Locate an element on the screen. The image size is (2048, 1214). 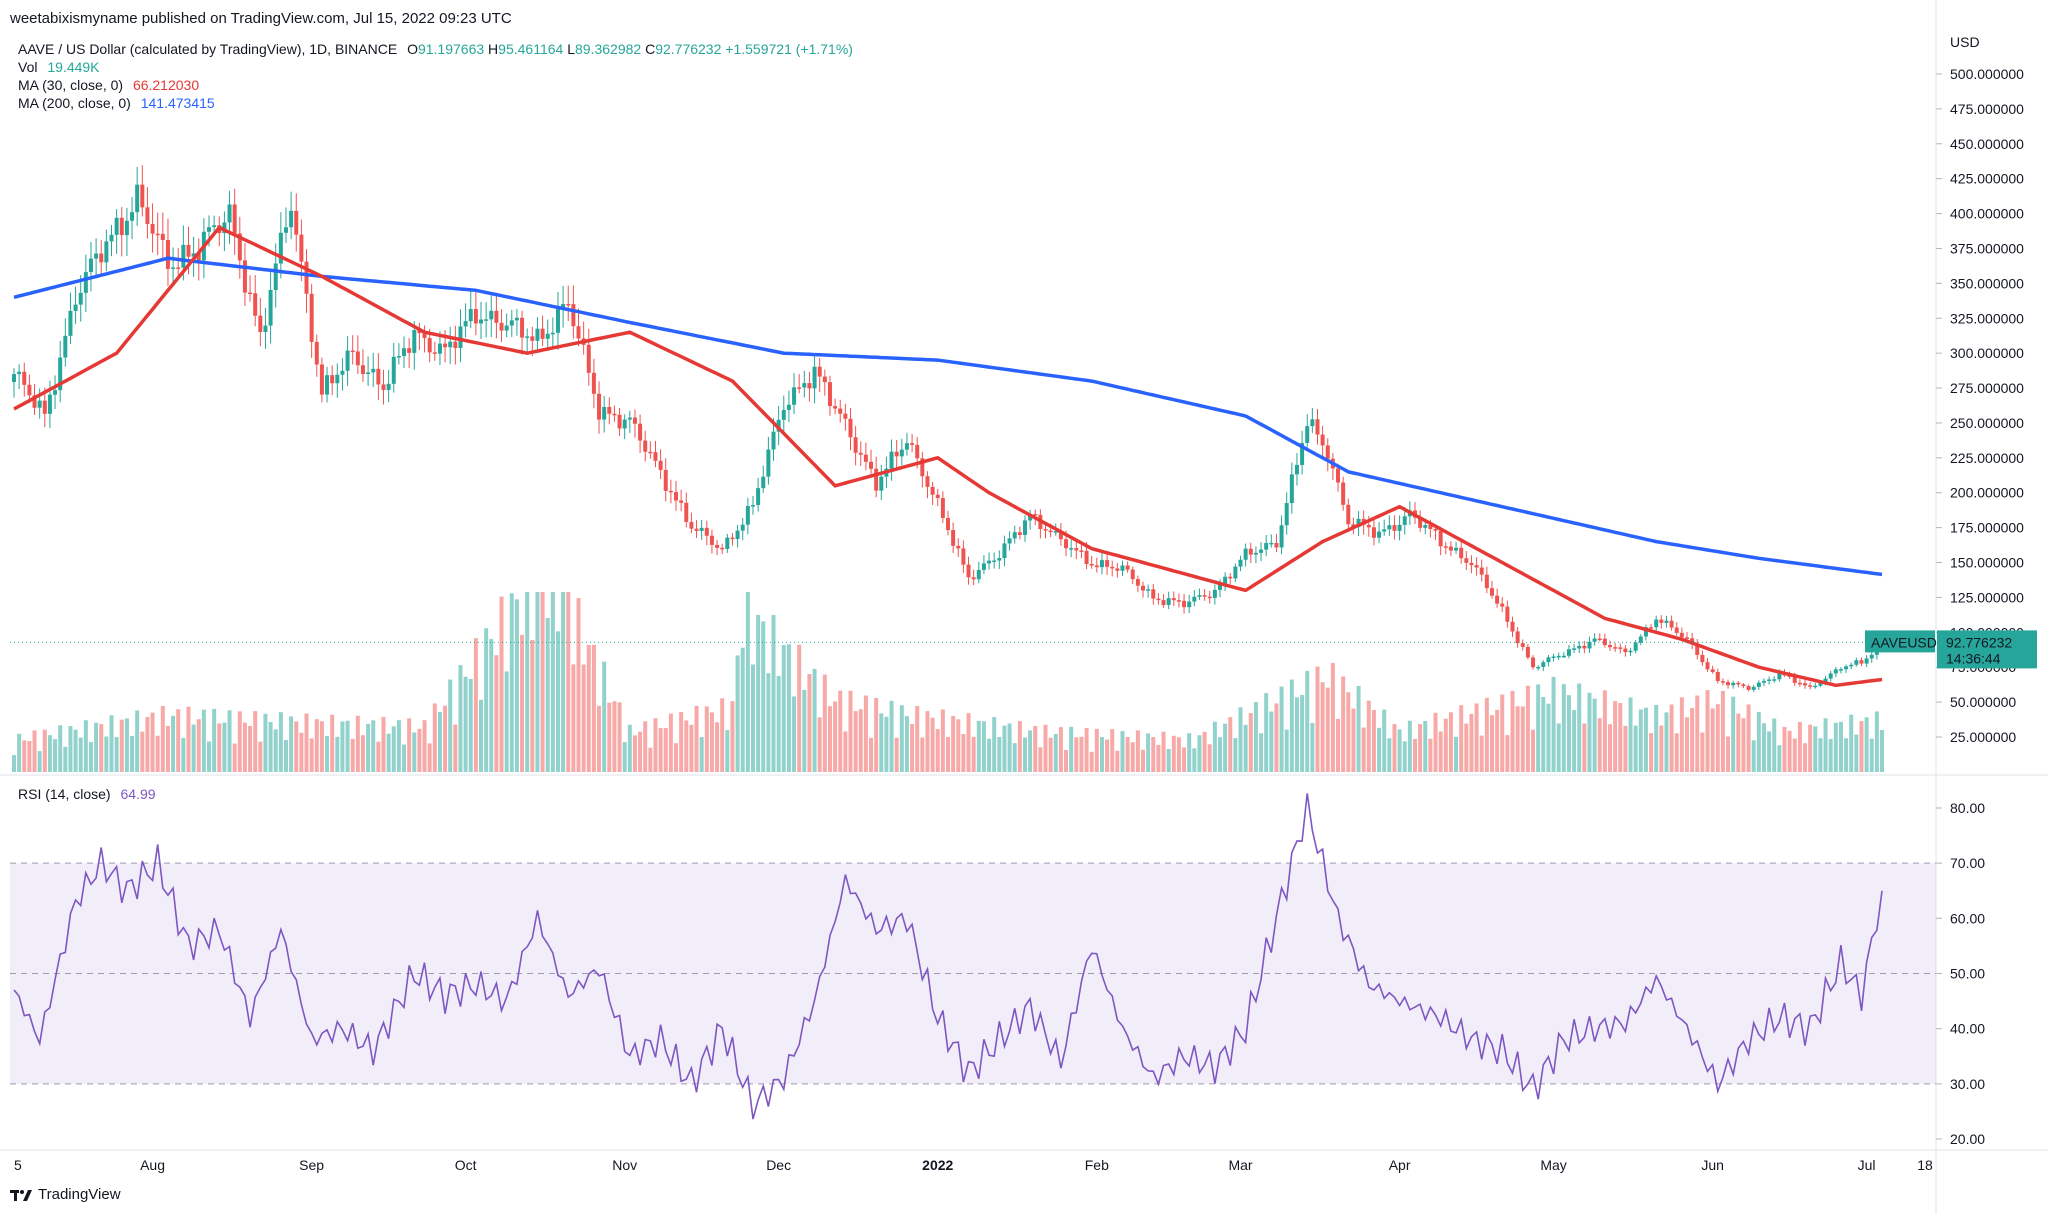
rsi-legend: RSI (14, close) 64.99 is located at coordinates (87, 794).